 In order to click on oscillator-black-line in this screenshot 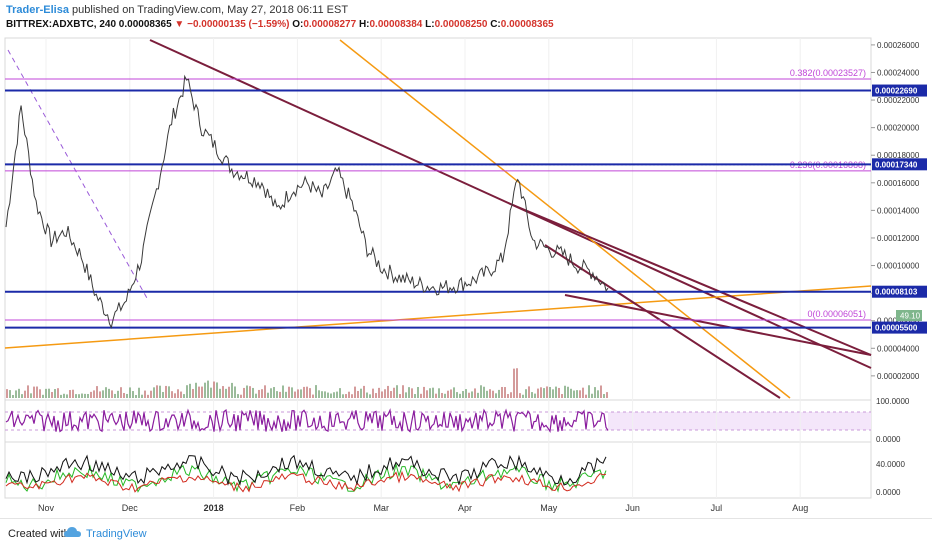, I will do `click(306, 470)`.